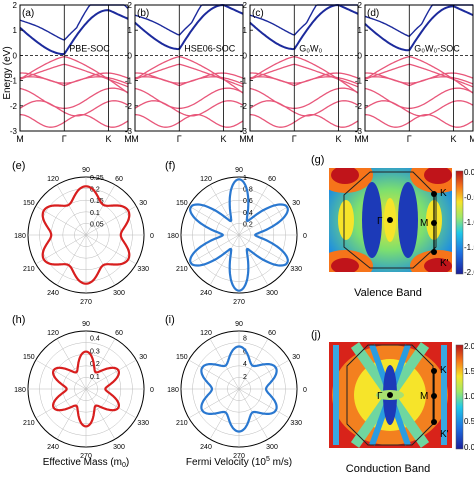 The image size is (474, 480). I want to click on valence-band-title: Valence Band, so click(388, 293).